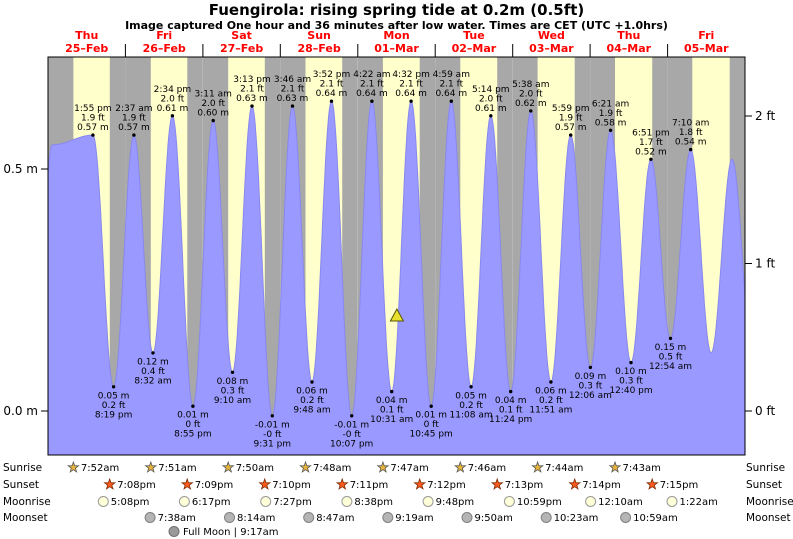  What do you see at coordinates (551, 401) in the screenshot?
I see `svg-text: 0.2 ft` at bounding box center [551, 401].